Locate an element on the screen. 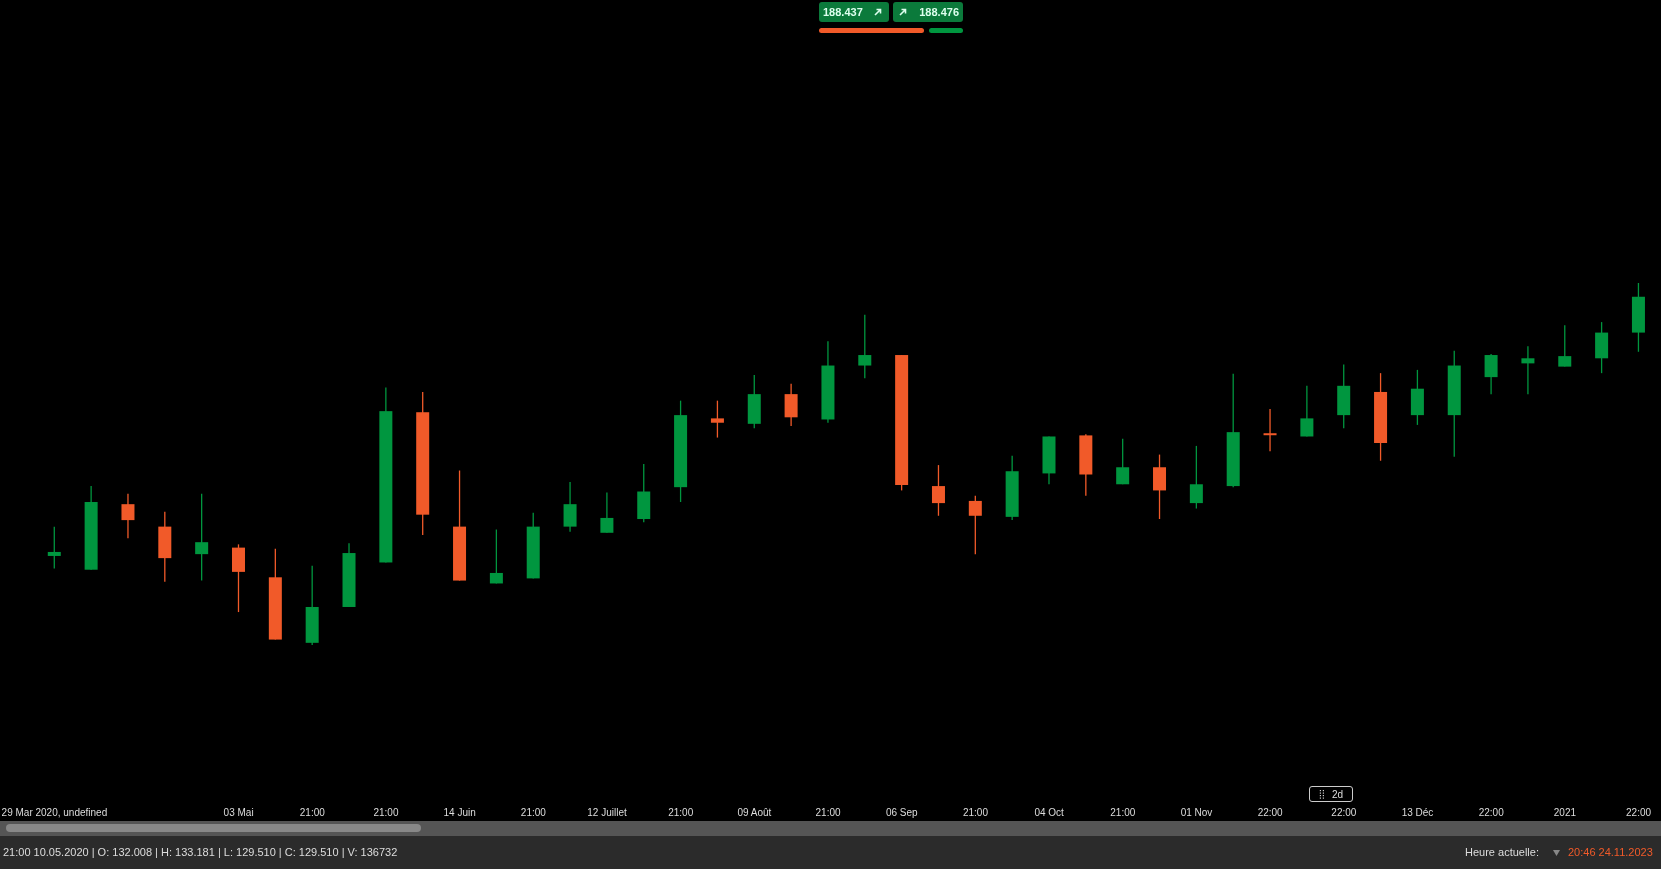  x-tick-label: 09 Août is located at coordinates (754, 813).